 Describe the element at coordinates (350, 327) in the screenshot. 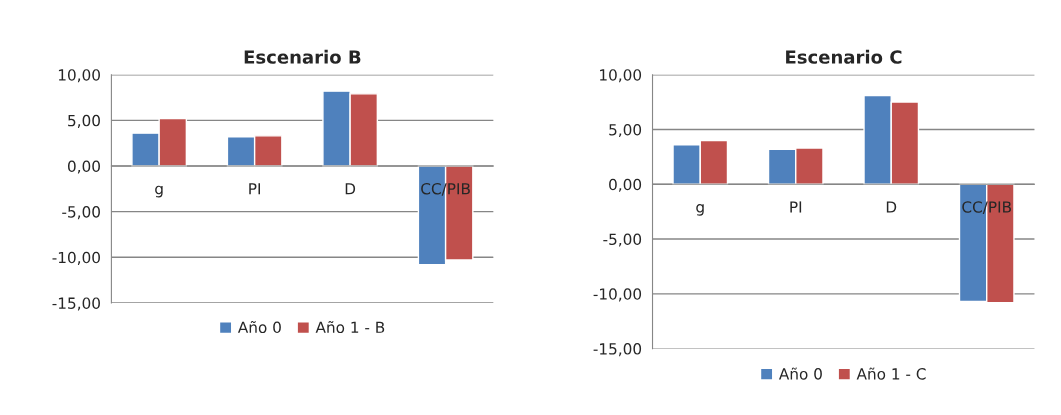

I see `legend-label: Año 1 - B` at that location.